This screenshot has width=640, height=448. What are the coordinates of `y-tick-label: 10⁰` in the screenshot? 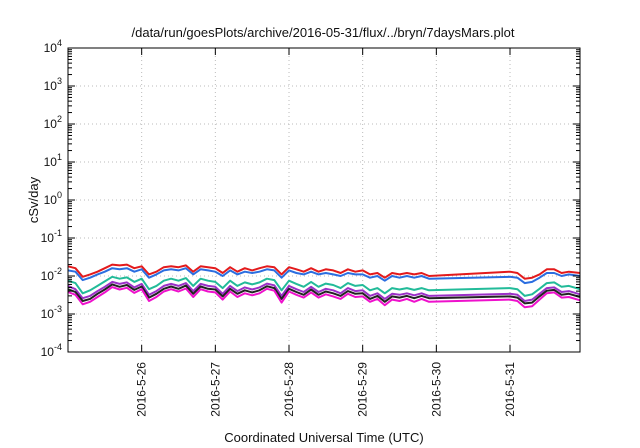 It's located at (53, 198).